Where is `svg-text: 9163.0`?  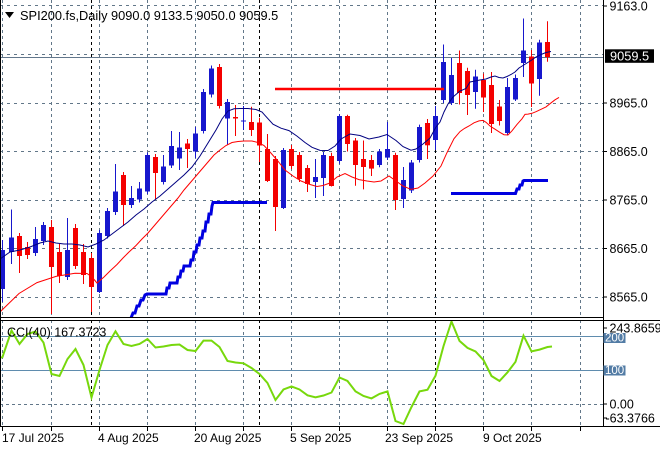 svg-text: 9163.0 is located at coordinates (629, 6).